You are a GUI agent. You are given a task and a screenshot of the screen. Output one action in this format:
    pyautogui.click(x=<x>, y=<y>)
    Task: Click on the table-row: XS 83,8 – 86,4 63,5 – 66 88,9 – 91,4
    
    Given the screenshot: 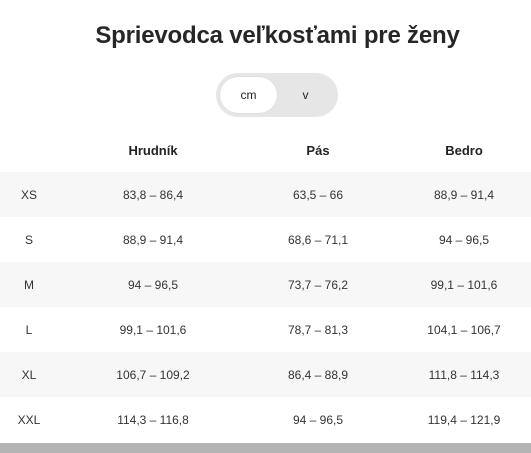 What is the action you would take?
    pyautogui.click(x=265, y=194)
    